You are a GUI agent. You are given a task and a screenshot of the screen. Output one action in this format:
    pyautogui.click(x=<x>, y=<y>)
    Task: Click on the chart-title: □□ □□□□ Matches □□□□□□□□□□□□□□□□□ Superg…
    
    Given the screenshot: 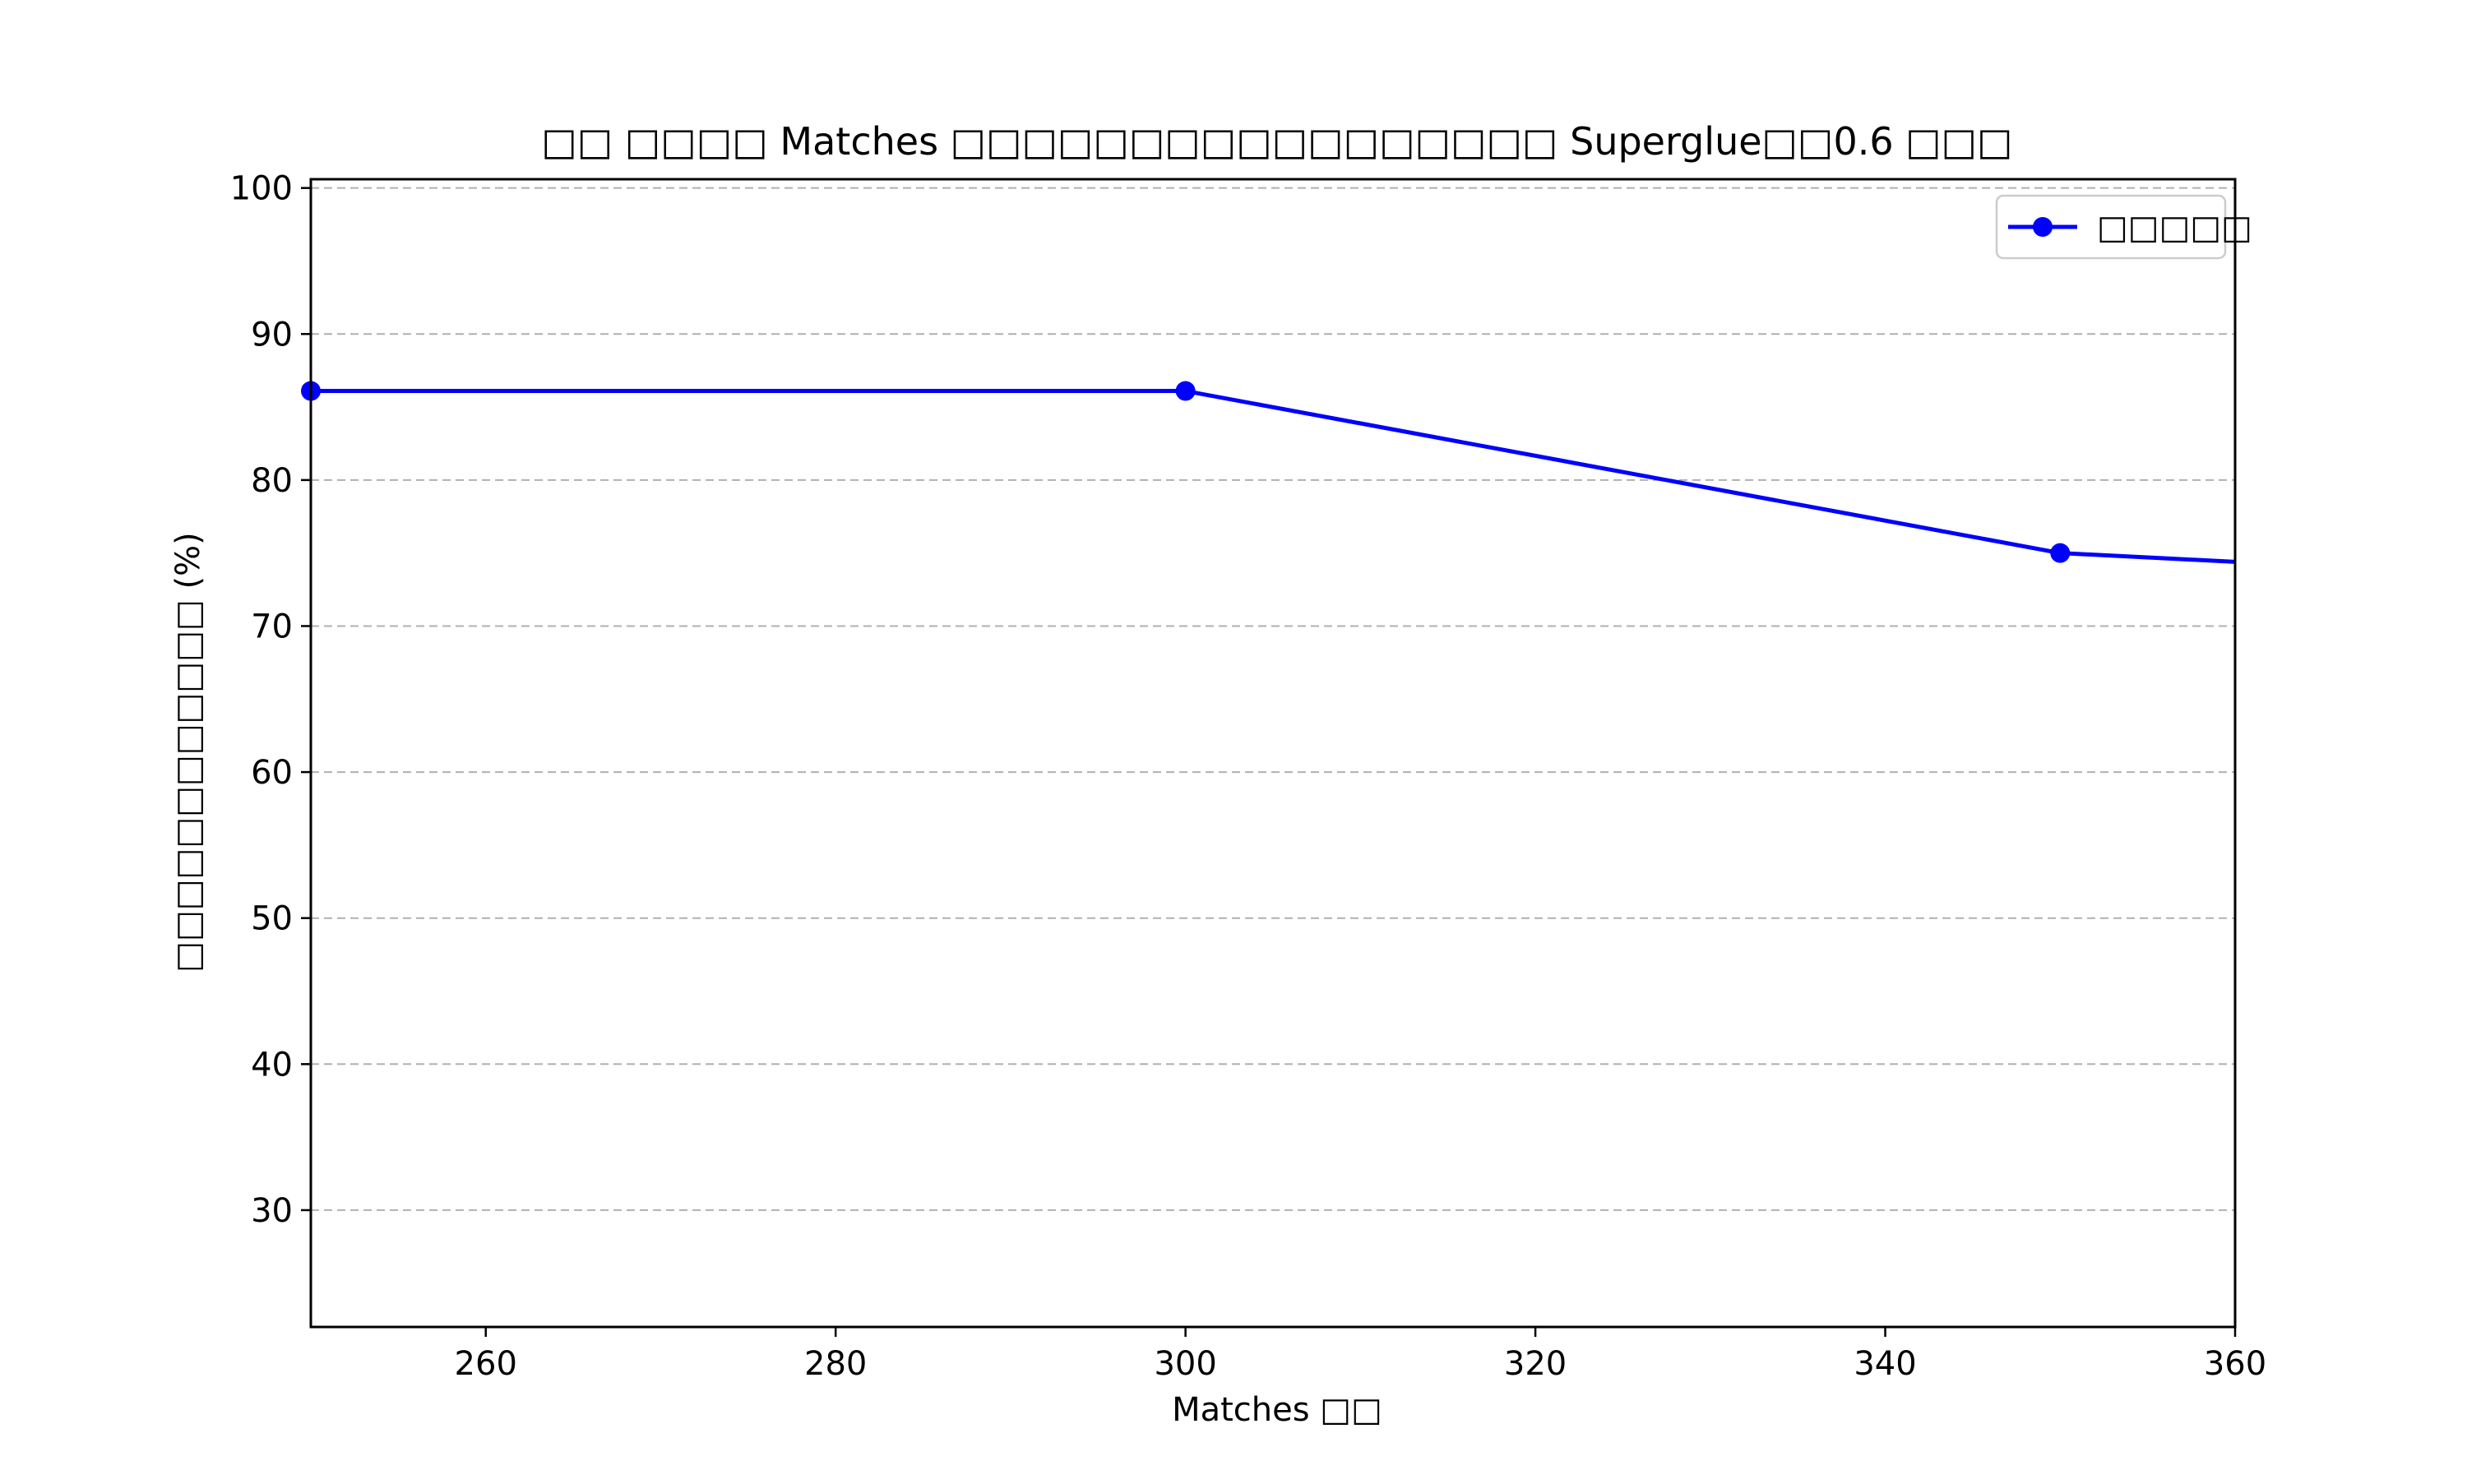 What is the action you would take?
    pyautogui.click(x=1277, y=141)
    